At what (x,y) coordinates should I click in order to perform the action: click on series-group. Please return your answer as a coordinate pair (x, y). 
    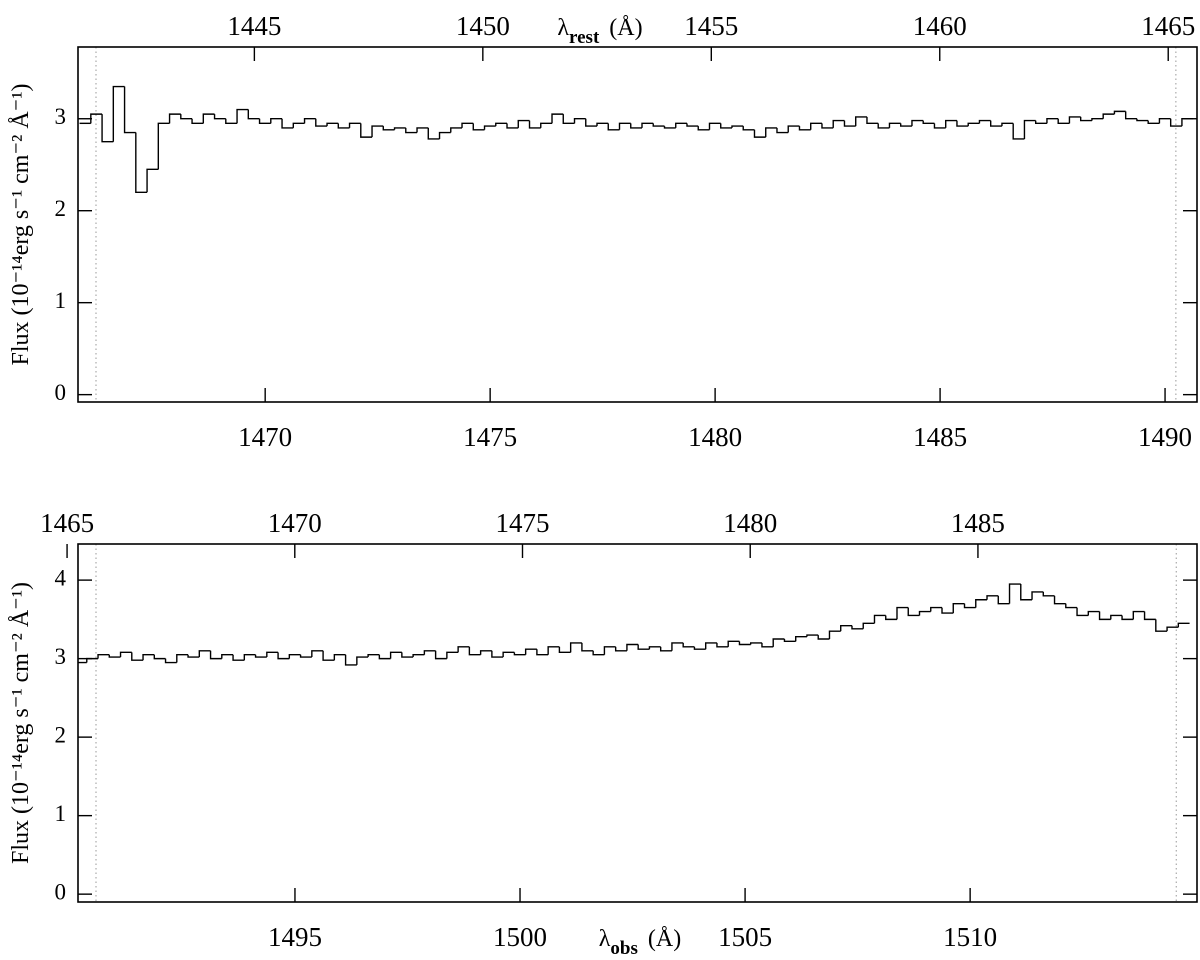
    Looking at the image, I should click on (634, 624).